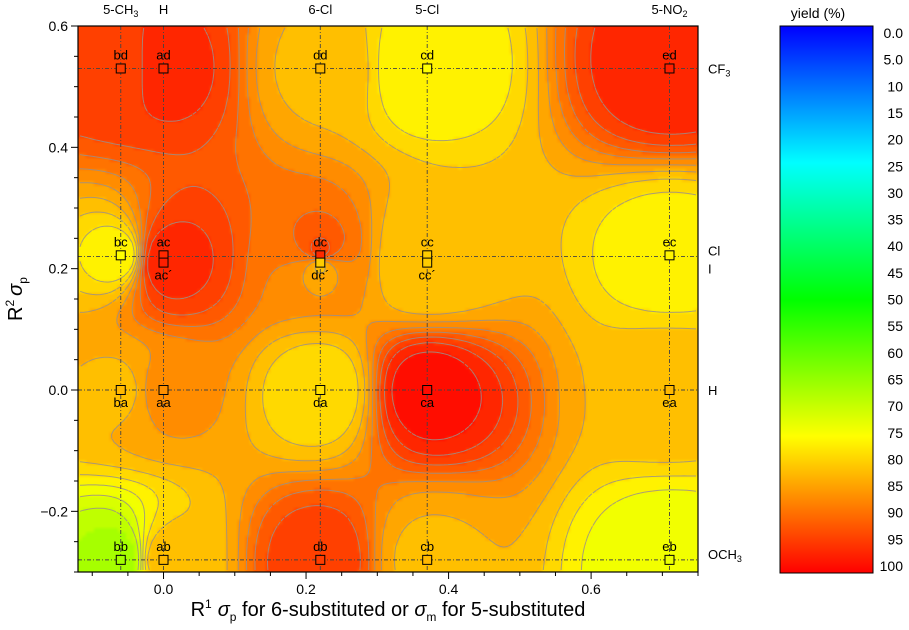 Image resolution: width=909 pixels, height=630 pixels. Describe the element at coordinates (895, 220) in the screenshot. I see `colorbar-tick-label: 35` at that location.